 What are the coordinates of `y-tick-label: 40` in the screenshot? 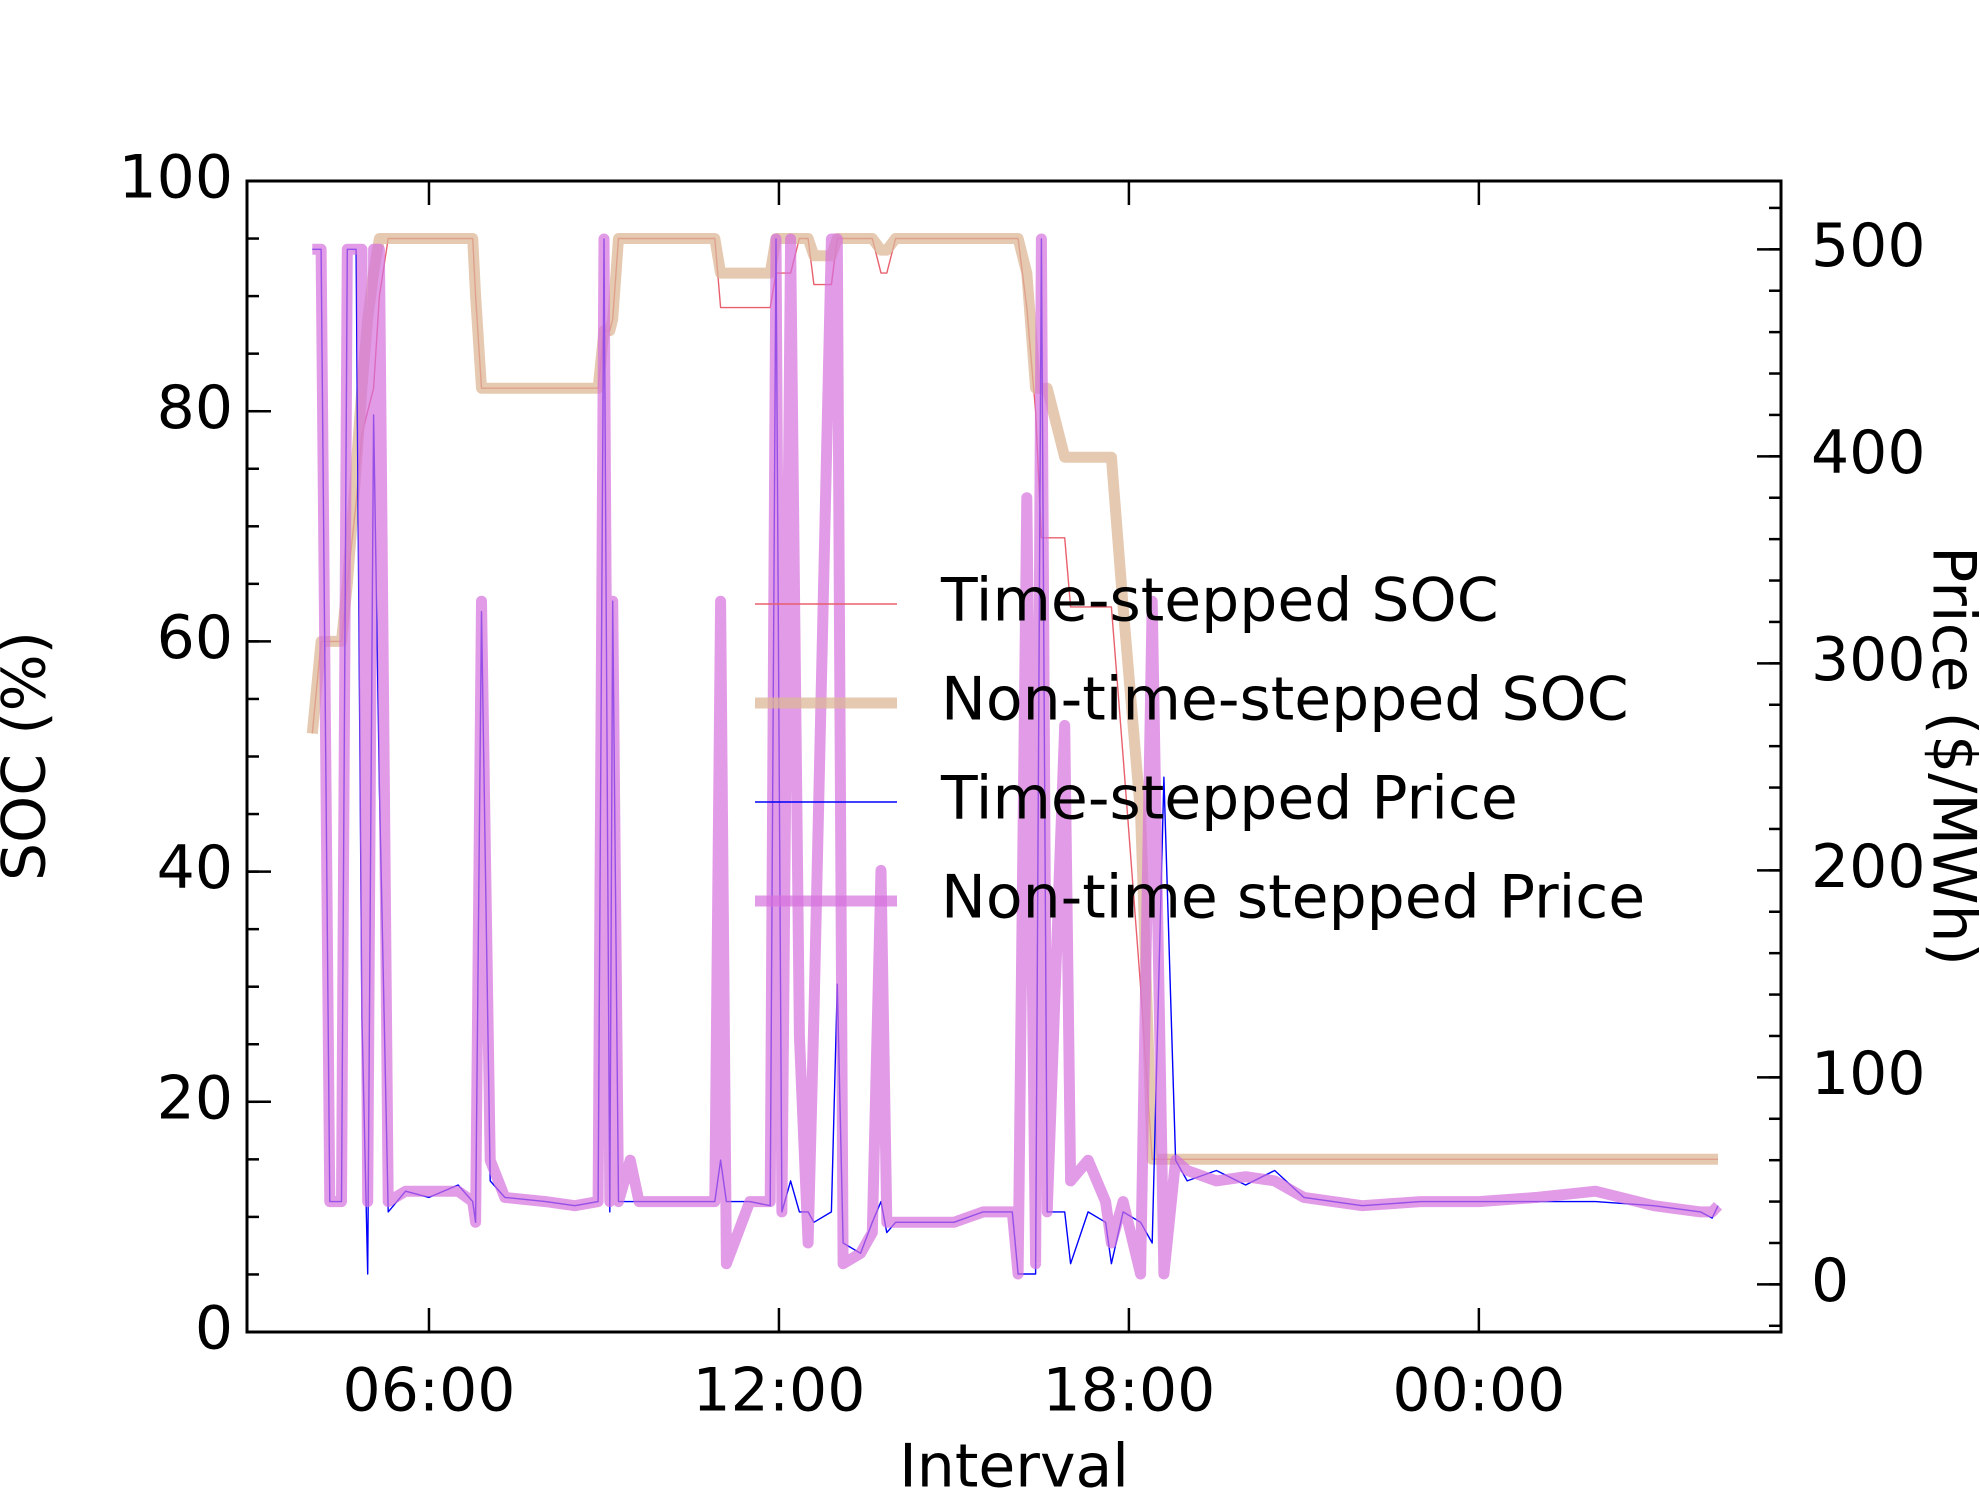 It's located at (195, 868).